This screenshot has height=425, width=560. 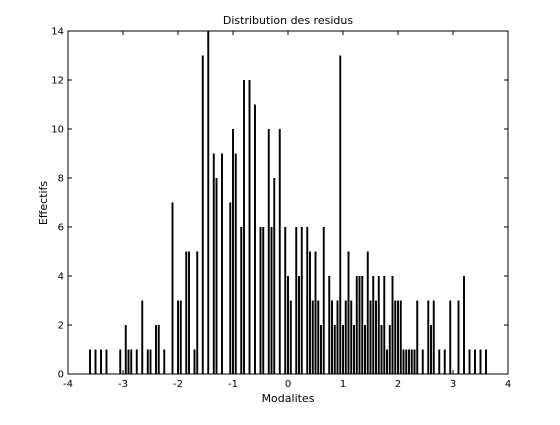 I want to click on chart-title: Distribution des residus, so click(x=288, y=20).